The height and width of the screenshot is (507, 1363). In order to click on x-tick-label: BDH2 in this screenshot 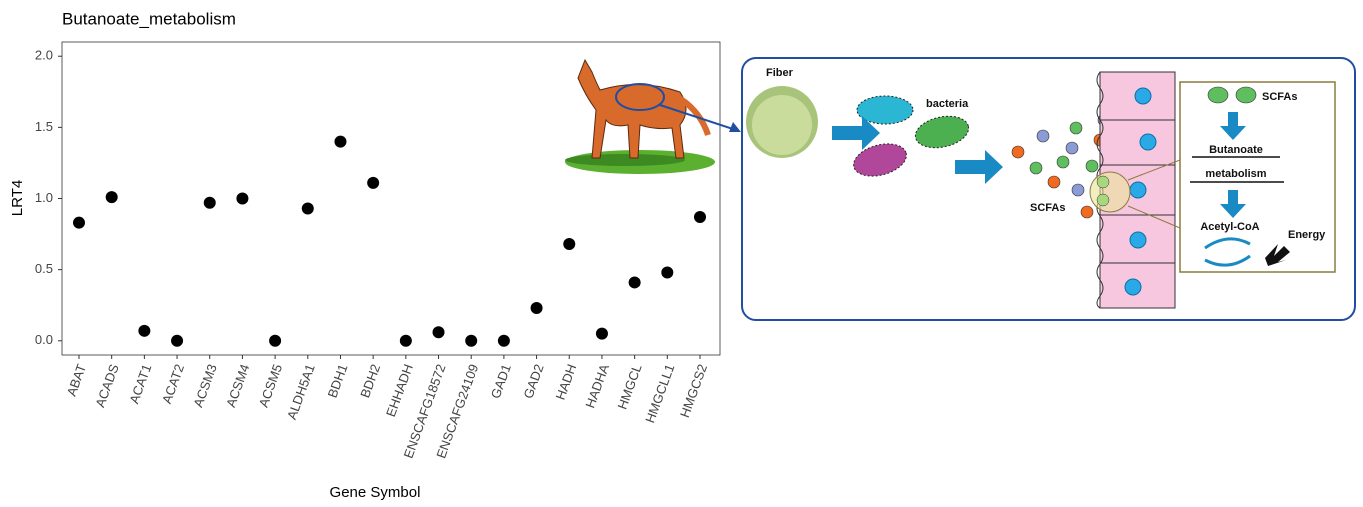, I will do `click(370, 381)`.